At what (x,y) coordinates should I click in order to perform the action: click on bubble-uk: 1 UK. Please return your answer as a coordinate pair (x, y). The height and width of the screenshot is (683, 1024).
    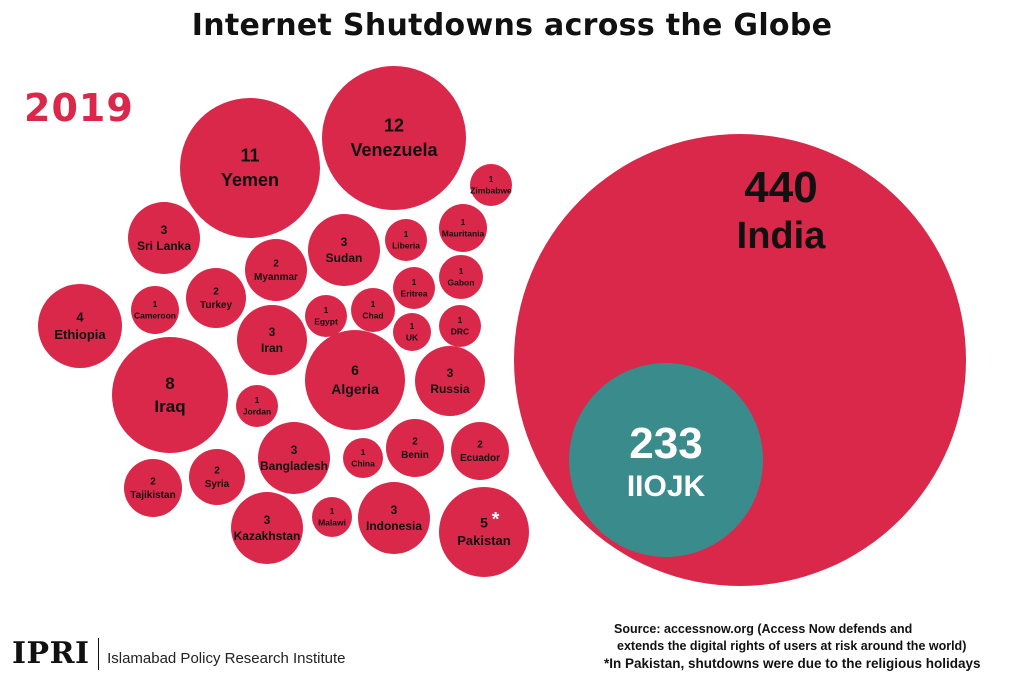
    Looking at the image, I should click on (412, 332).